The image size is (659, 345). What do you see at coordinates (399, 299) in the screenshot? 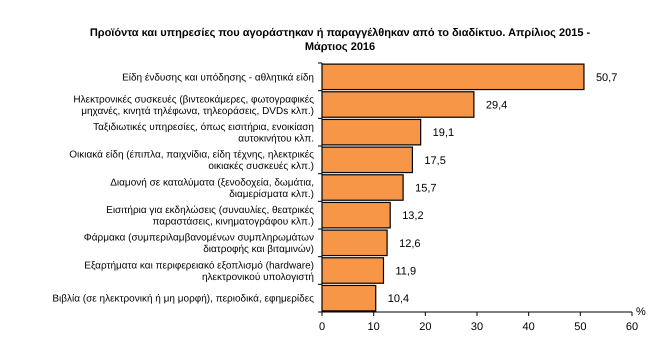
I see `data-label: 10,4` at bounding box center [399, 299].